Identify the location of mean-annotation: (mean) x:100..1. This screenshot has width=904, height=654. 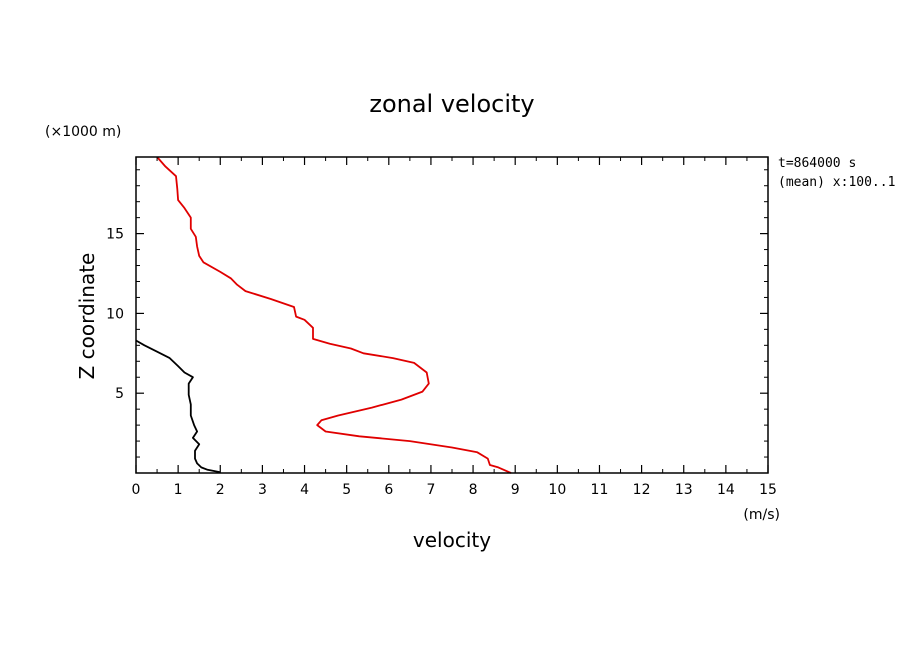
(836, 182).